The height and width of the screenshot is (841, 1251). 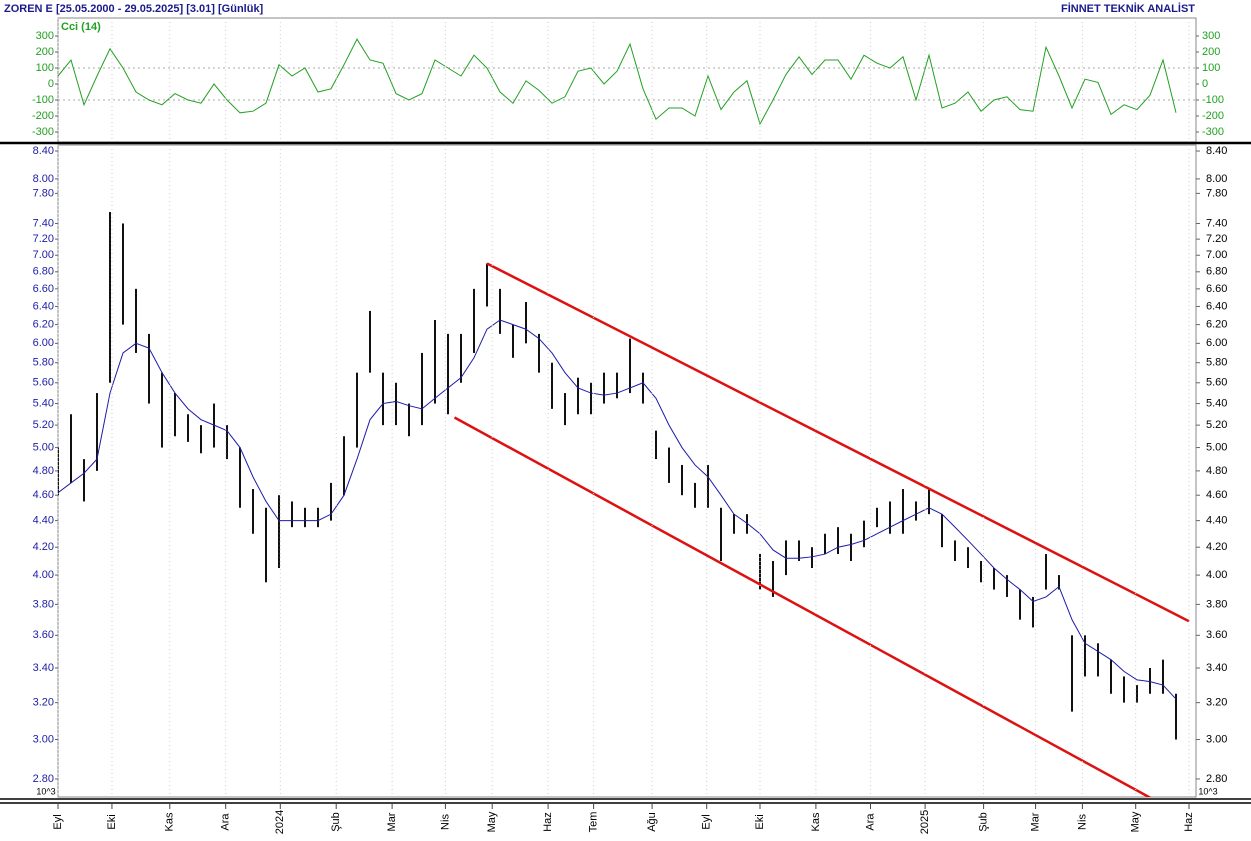 I want to click on cci-line, so click(x=617, y=82).